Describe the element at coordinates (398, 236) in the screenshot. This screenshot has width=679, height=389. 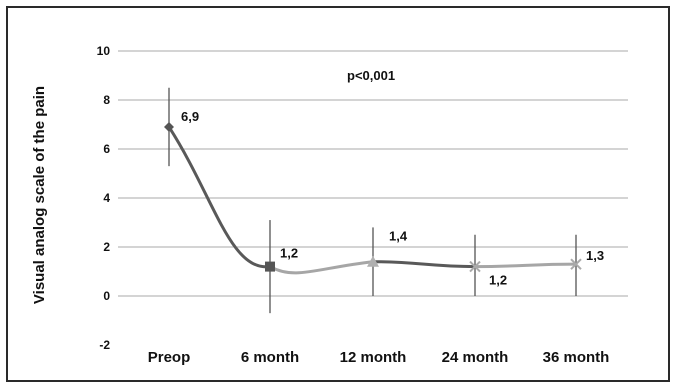
I see `data-label: 1,4` at that location.